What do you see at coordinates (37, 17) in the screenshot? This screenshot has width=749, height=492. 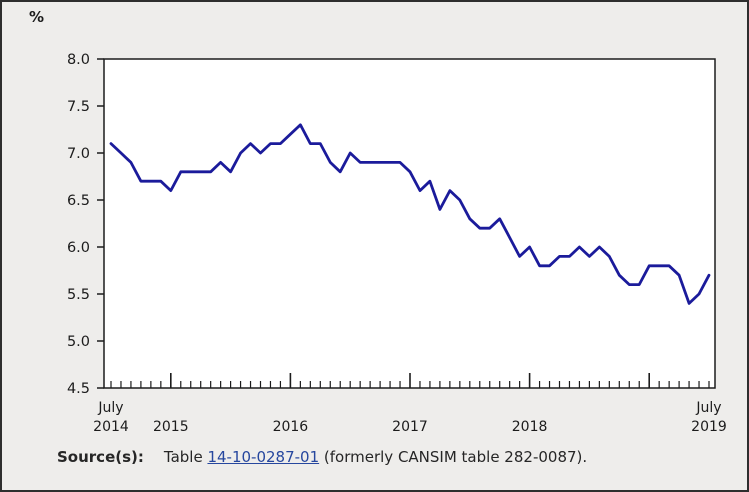 I see `y-axis-unit-label: %` at bounding box center [37, 17].